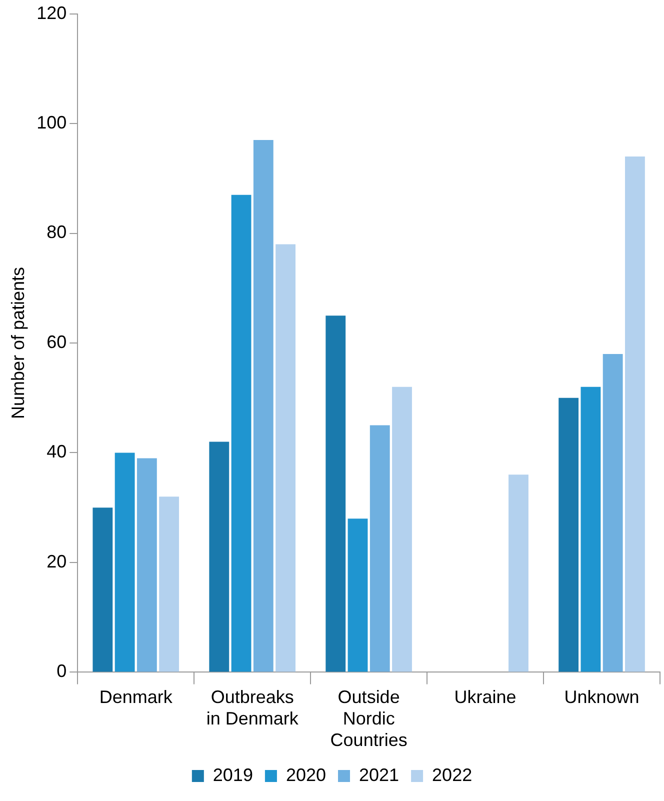  I want to click on x-tick-label: Ukraine, so click(485, 696).